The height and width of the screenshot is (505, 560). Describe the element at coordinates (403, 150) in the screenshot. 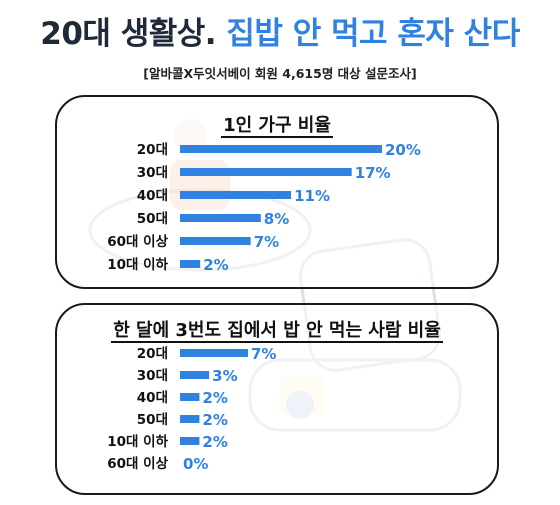

I see `value-label: 20%` at that location.